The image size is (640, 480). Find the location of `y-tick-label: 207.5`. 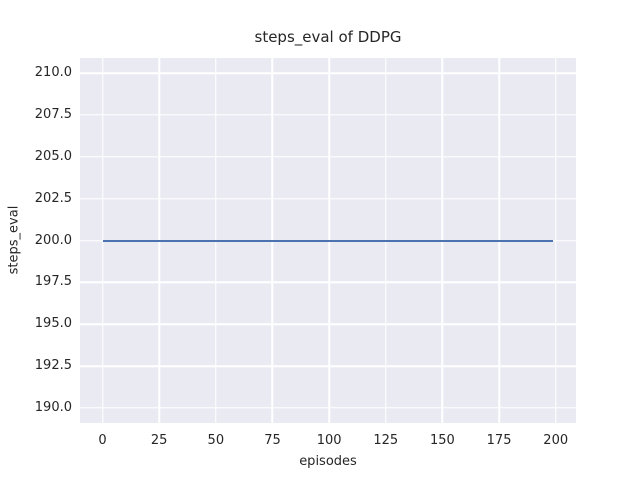

y-tick-label: 207.5 is located at coordinates (53, 114).